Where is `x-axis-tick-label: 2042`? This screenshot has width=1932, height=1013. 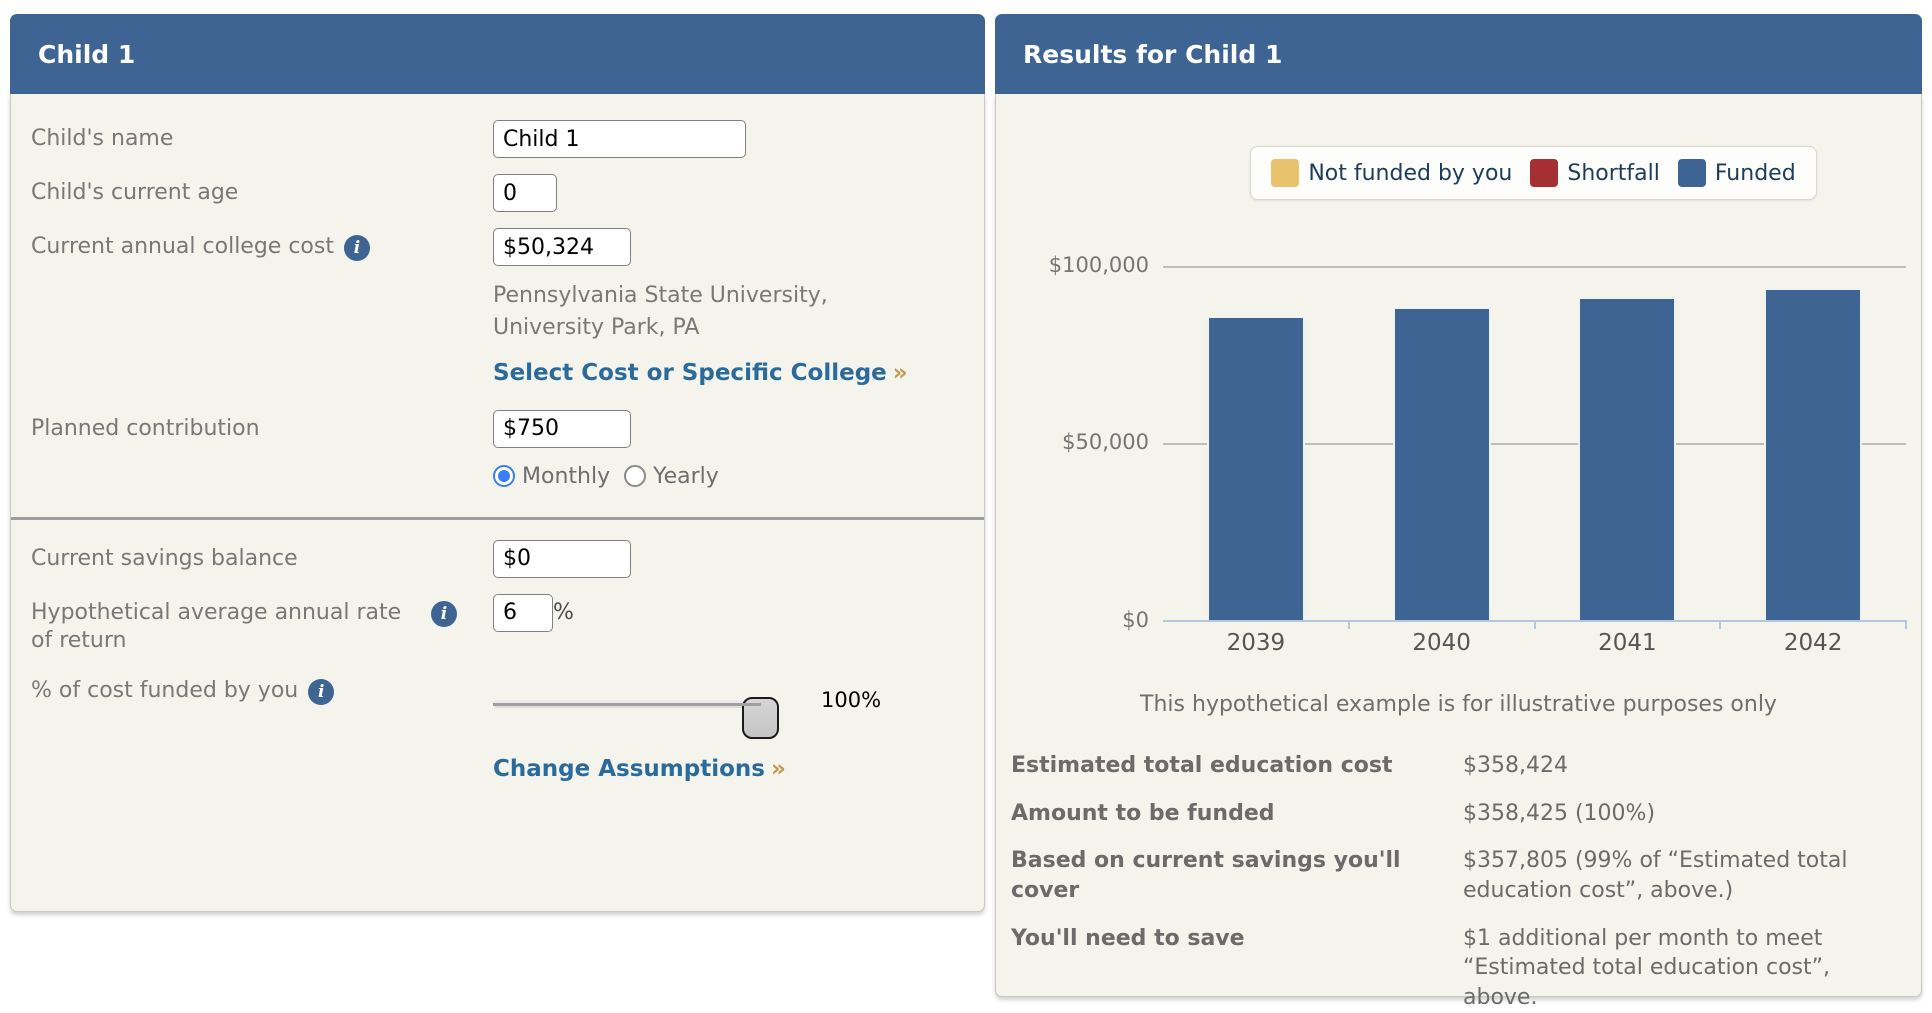 x-axis-tick-label: 2042 is located at coordinates (1813, 643).